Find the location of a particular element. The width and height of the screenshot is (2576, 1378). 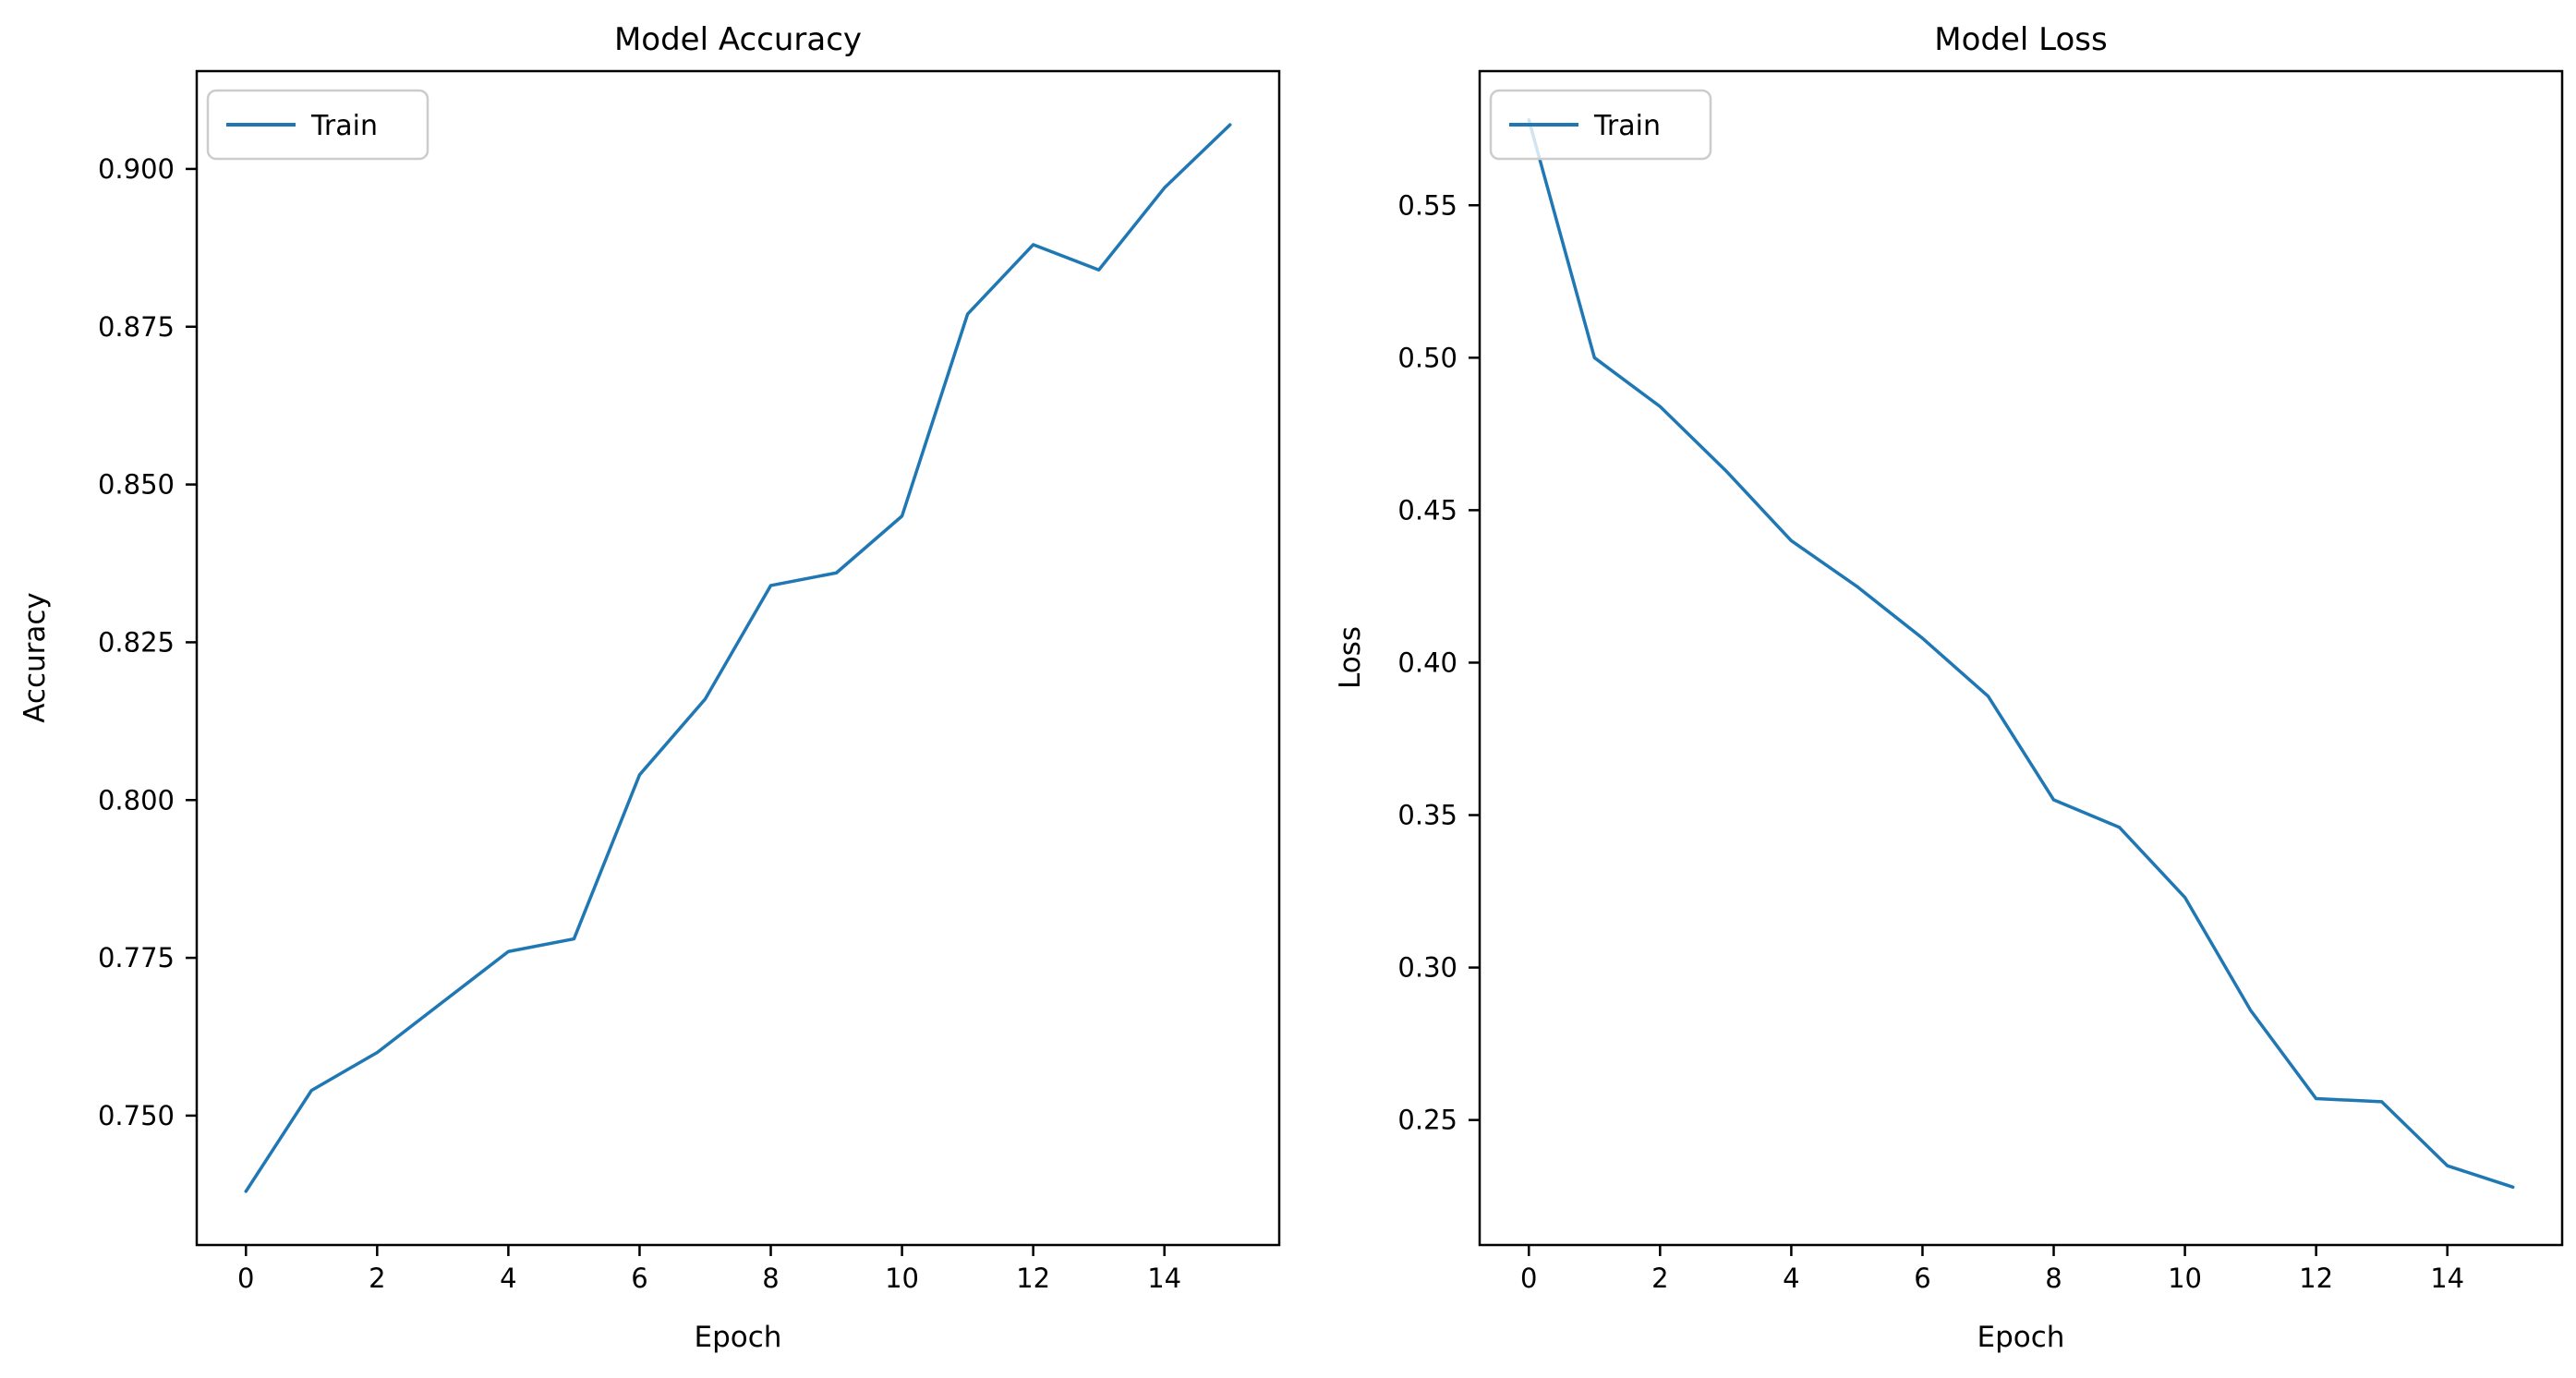

x-axis-label-accuracy: Epoch is located at coordinates (738, 1337).